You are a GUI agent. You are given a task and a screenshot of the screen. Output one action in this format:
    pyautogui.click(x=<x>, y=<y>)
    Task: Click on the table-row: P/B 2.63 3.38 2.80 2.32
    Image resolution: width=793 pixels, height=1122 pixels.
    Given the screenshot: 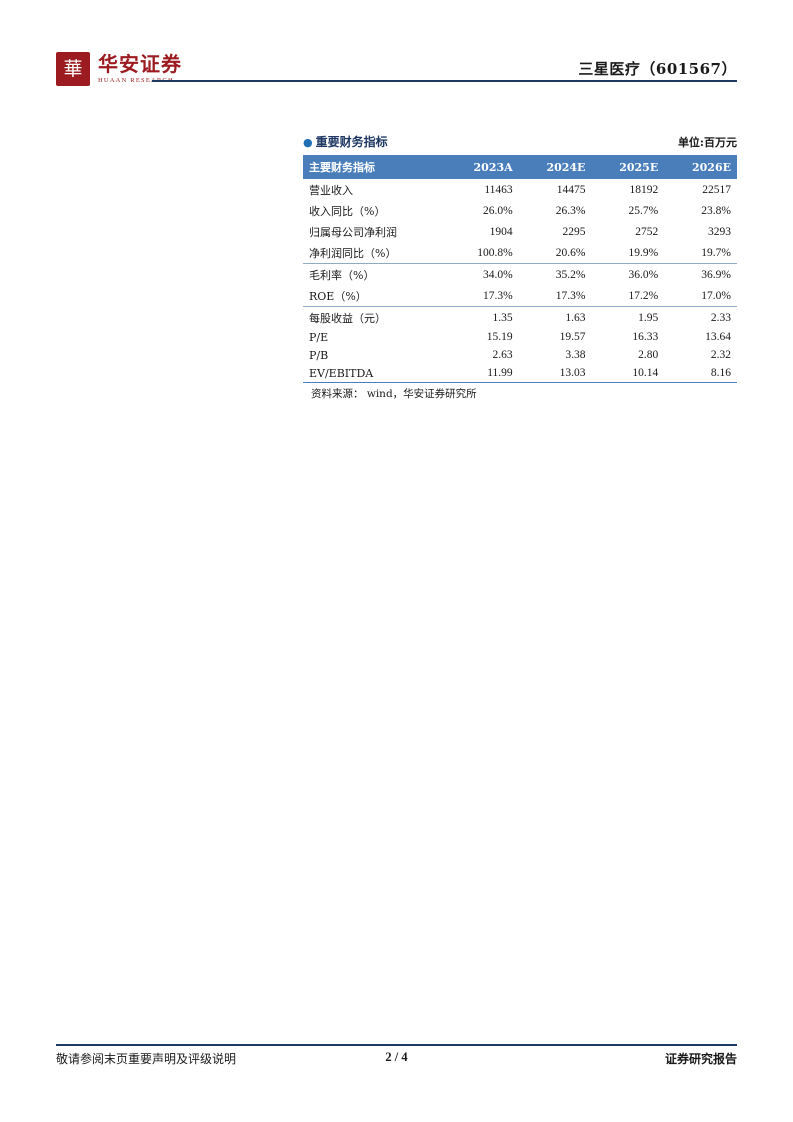 What is the action you would take?
    pyautogui.click(x=520, y=355)
    